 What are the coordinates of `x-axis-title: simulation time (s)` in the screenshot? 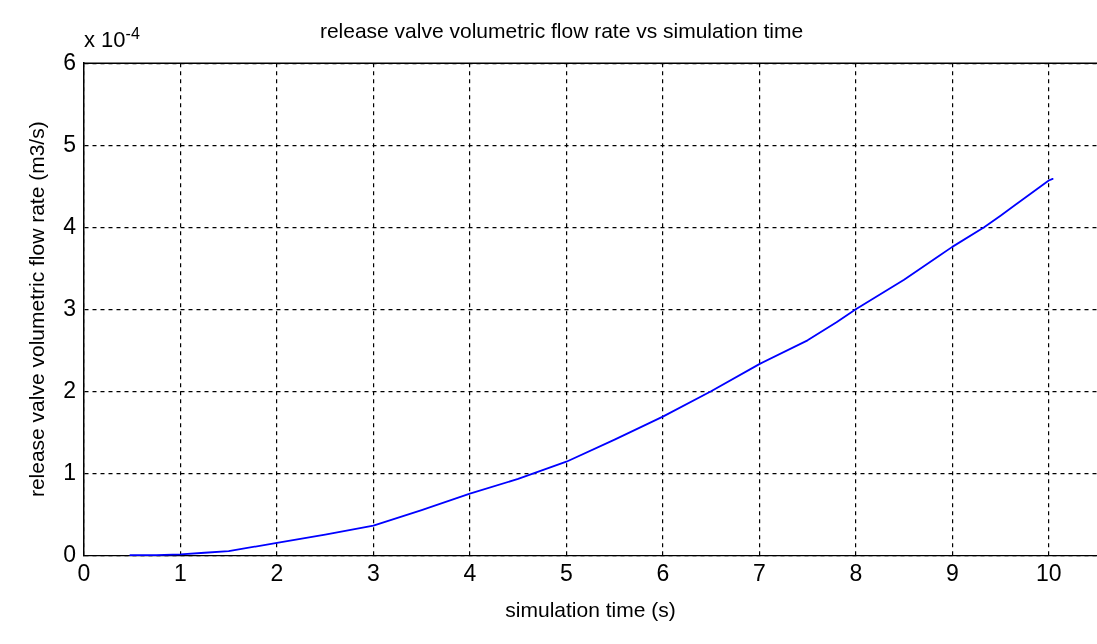 It's located at (590, 610).